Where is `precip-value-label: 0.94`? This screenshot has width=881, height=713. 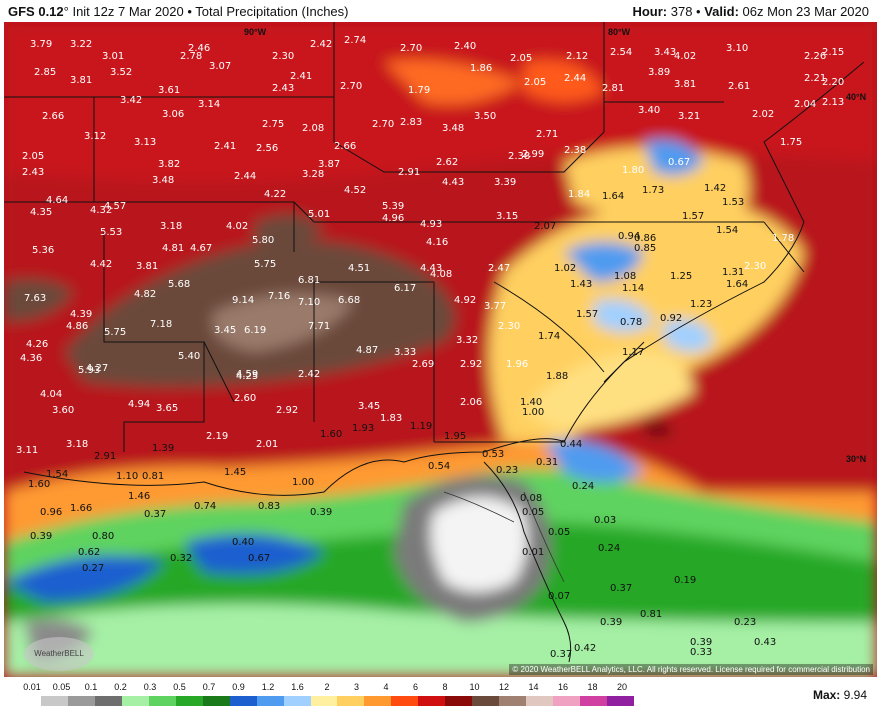 precip-value-label: 0.94 is located at coordinates (629, 236).